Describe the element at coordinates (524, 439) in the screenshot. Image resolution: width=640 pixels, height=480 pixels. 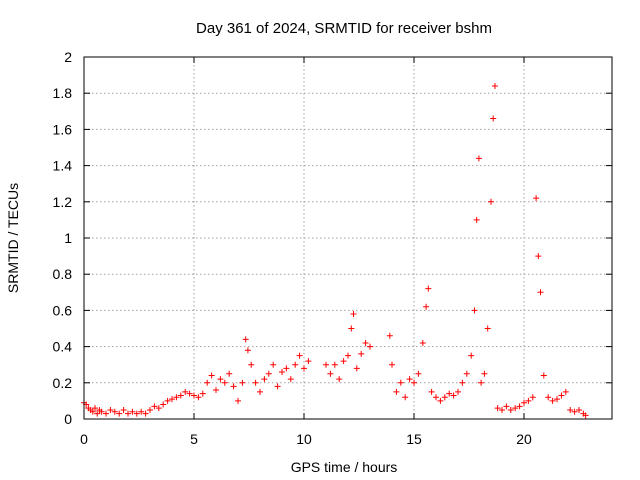
I see `x-tick-label: 20` at that location.